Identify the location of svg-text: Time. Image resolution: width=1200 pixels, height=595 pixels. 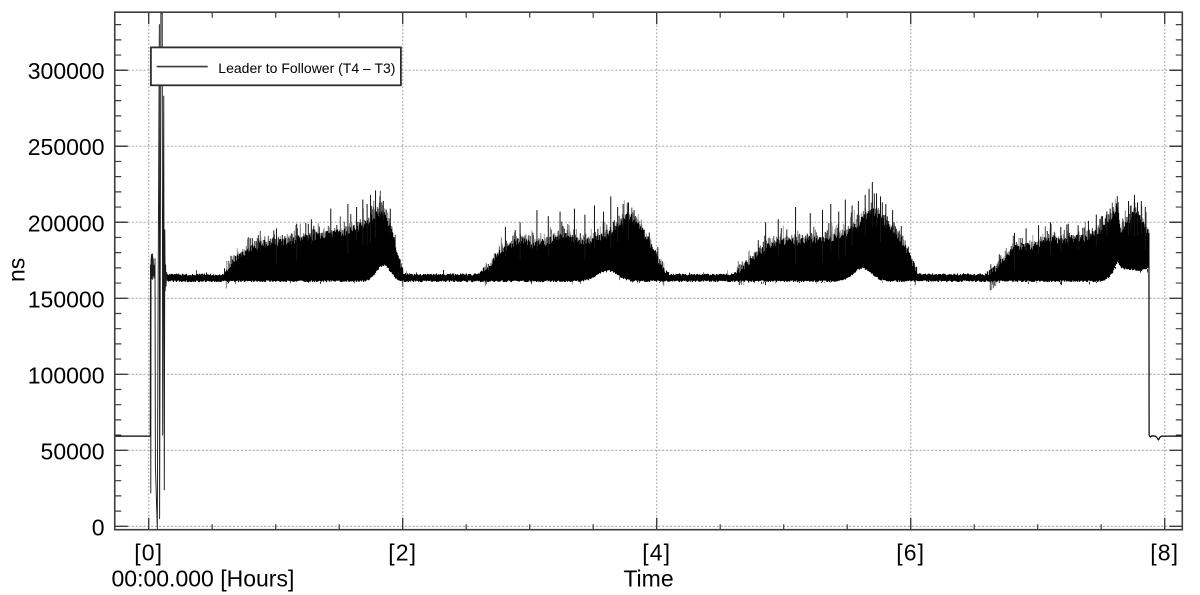
(648, 579).